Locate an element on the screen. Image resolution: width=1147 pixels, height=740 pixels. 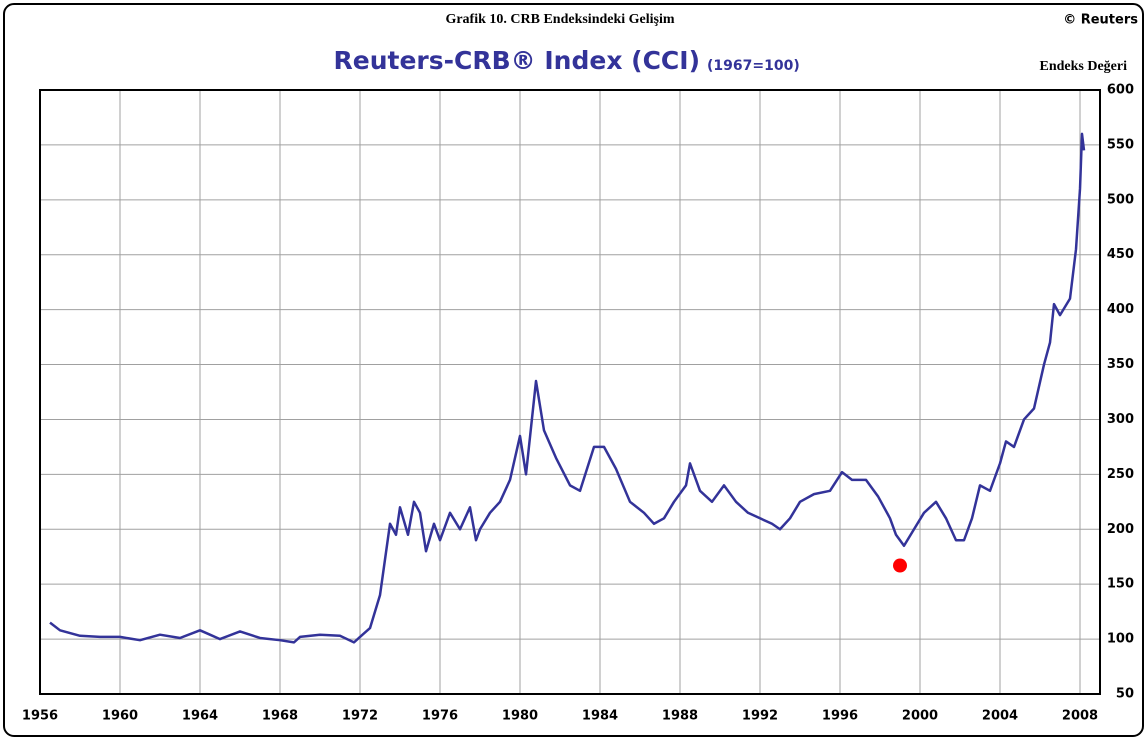
y-tick-label: 600 is located at coordinates (1120, 90).